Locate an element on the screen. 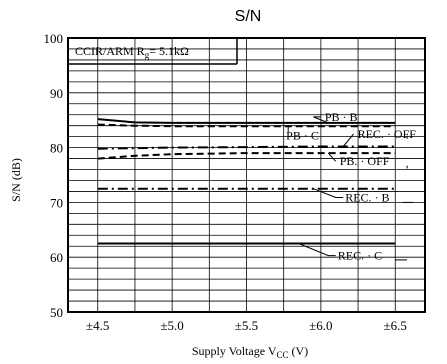 This screenshot has height=364, width=447. series-label-4: REC. · B is located at coordinates (367, 197).